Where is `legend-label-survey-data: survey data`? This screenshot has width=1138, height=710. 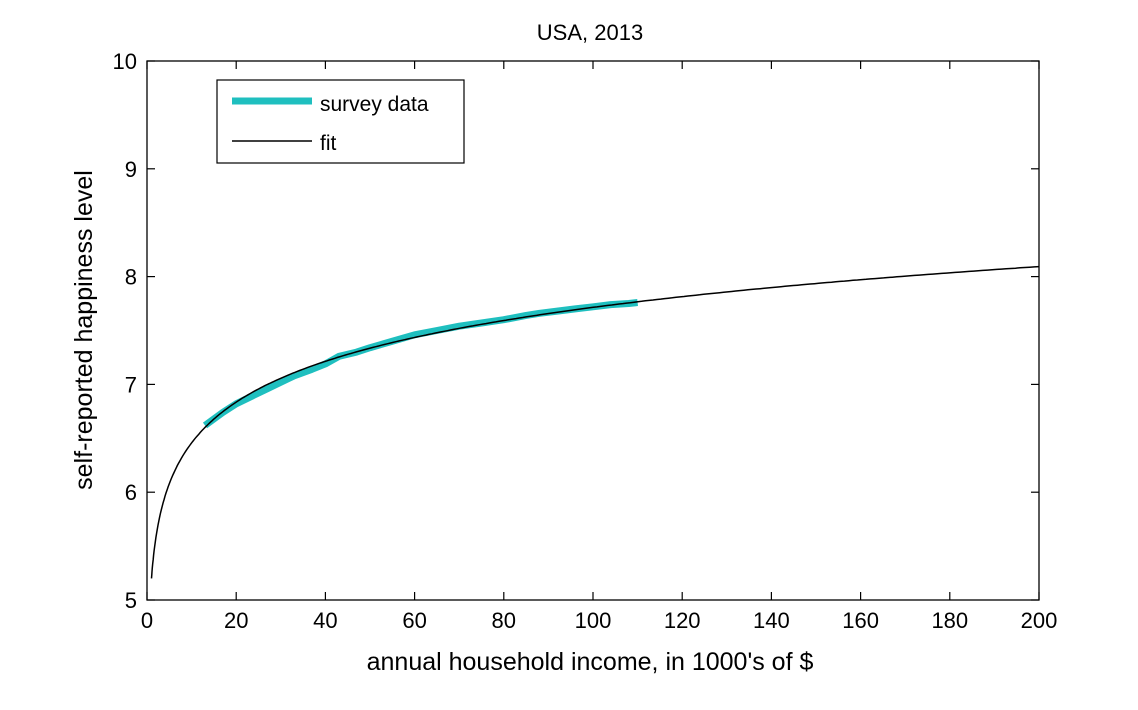
legend-label-survey-data: survey data is located at coordinates (374, 104).